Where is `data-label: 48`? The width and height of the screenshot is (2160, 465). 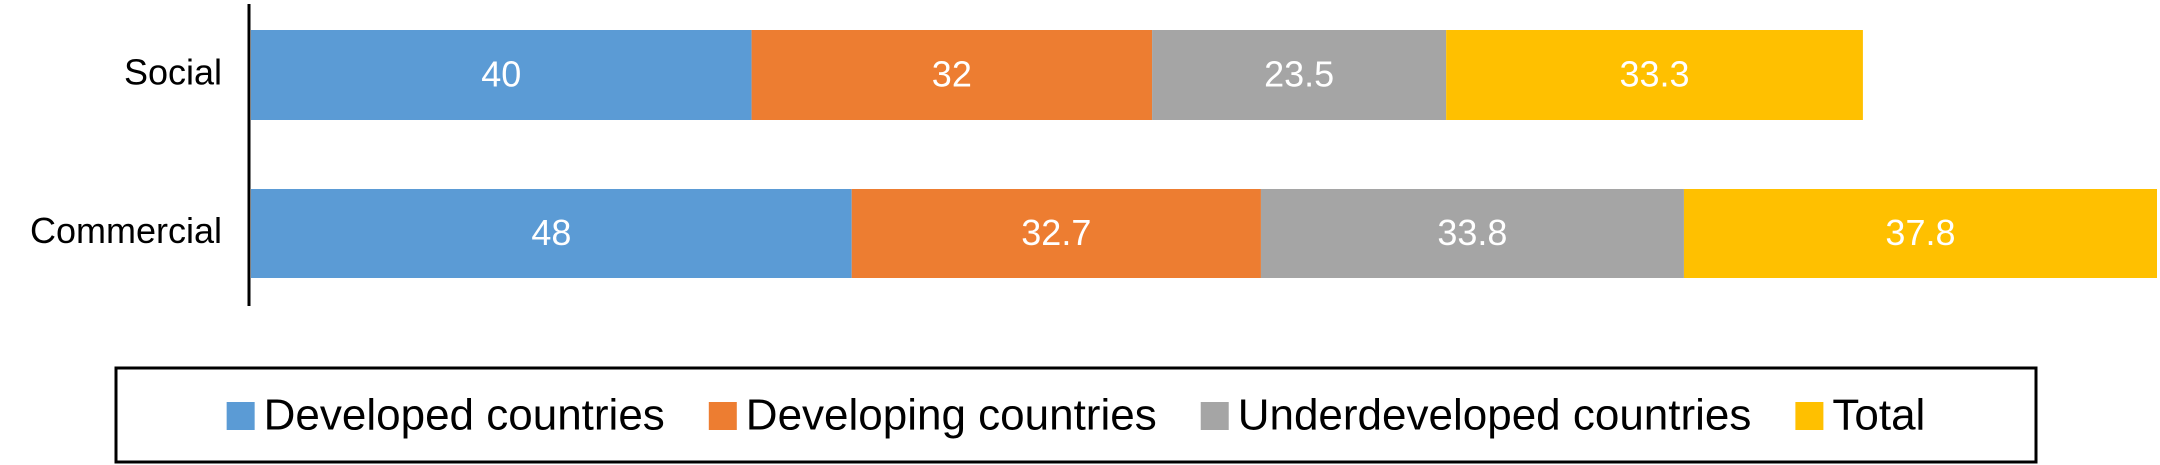 data-label: 48 is located at coordinates (551, 232).